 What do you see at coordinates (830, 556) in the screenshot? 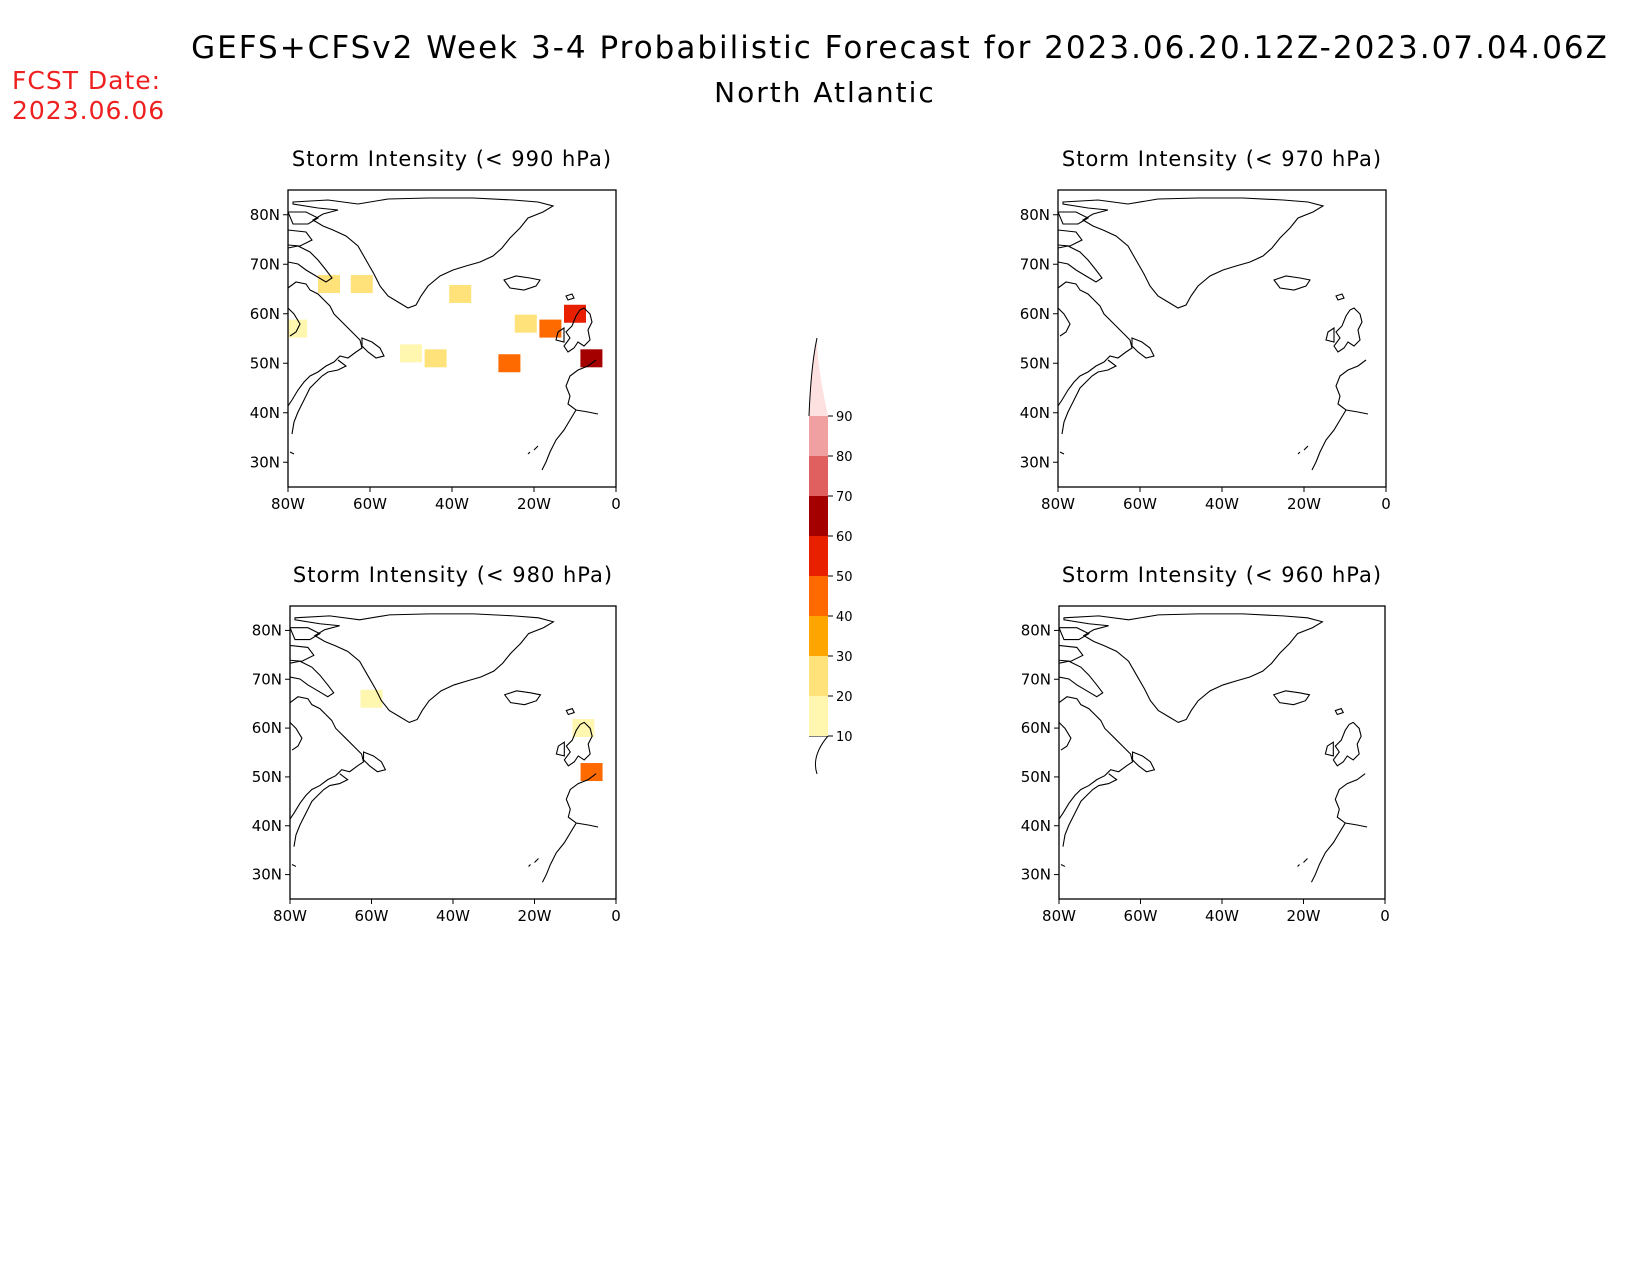
I see `colorbar: 10 20 30 40 50 60 70 80 90` at bounding box center [830, 556].